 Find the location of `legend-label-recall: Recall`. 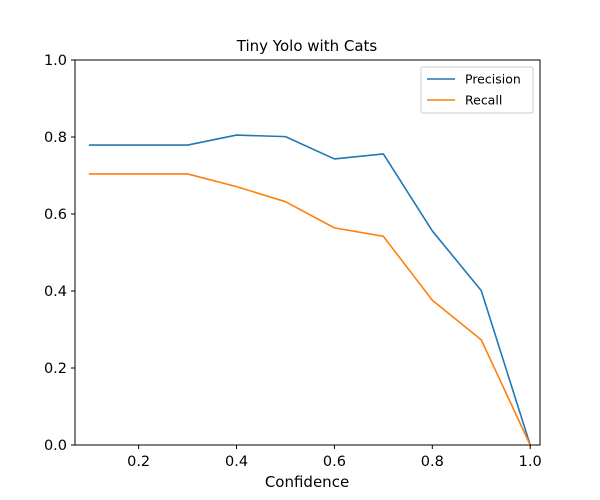

legend-label-recall: Recall is located at coordinates (483, 100).